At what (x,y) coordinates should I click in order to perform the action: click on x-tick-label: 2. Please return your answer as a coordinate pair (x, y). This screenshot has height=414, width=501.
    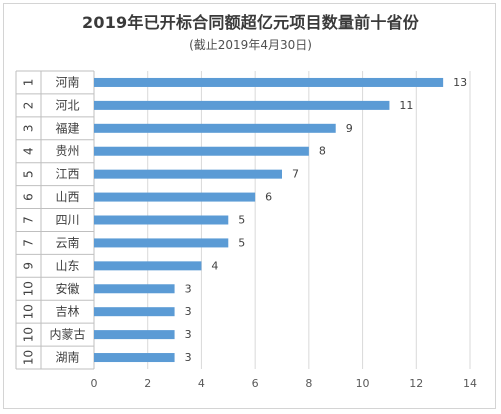
    Looking at the image, I should click on (147, 383).